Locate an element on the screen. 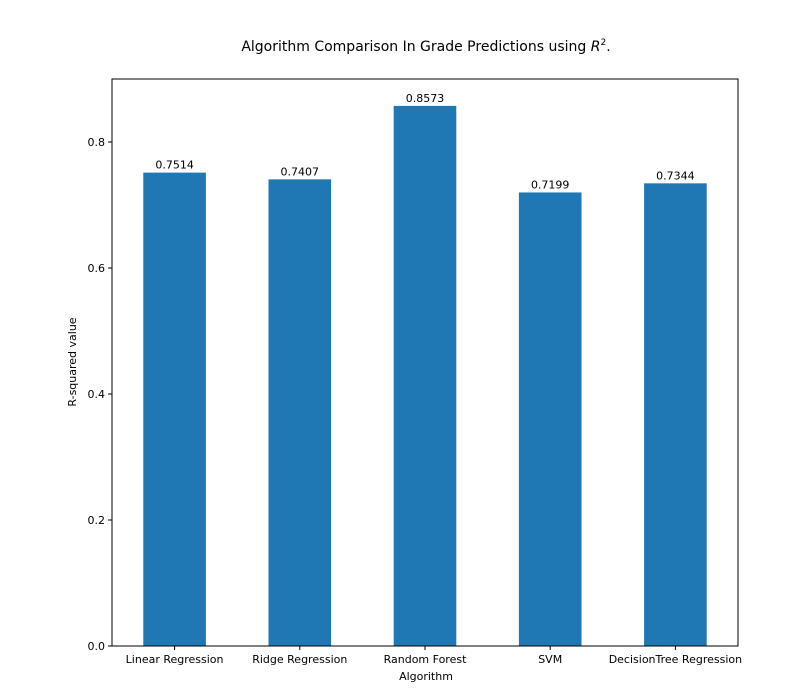 This screenshot has width=800, height=691. chart-title-superscript: 2 is located at coordinates (603, 43).